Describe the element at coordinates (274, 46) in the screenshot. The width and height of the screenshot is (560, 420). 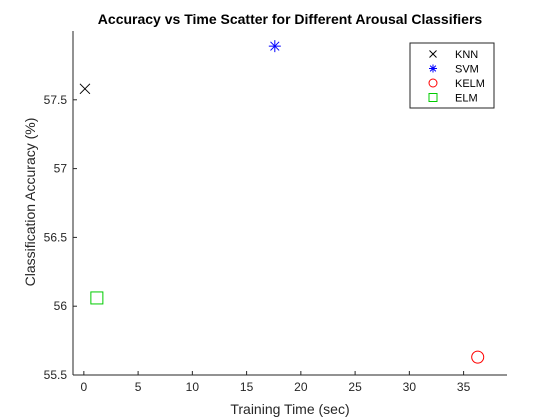
I see `point-svm` at that location.